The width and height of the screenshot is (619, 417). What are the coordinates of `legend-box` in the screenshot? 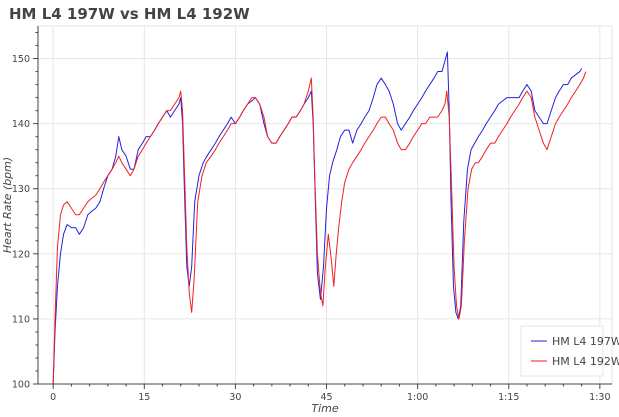 It's located at (562, 351).